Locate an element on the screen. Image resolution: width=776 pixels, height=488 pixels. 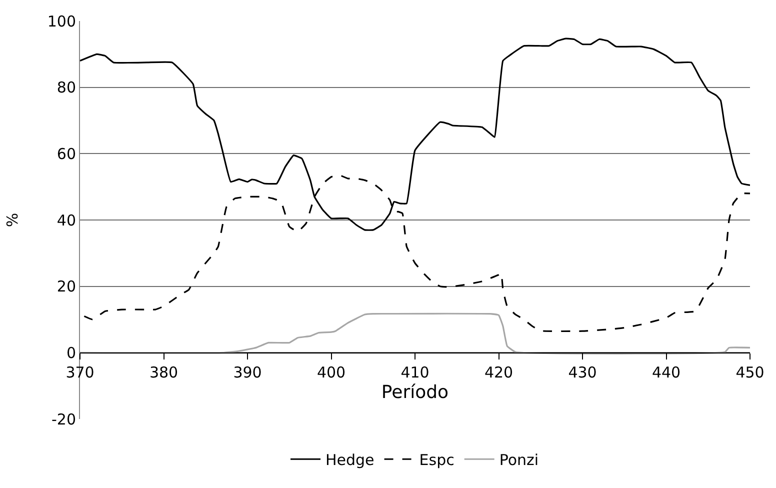
y-axis-title: % is located at coordinates (13, 220).